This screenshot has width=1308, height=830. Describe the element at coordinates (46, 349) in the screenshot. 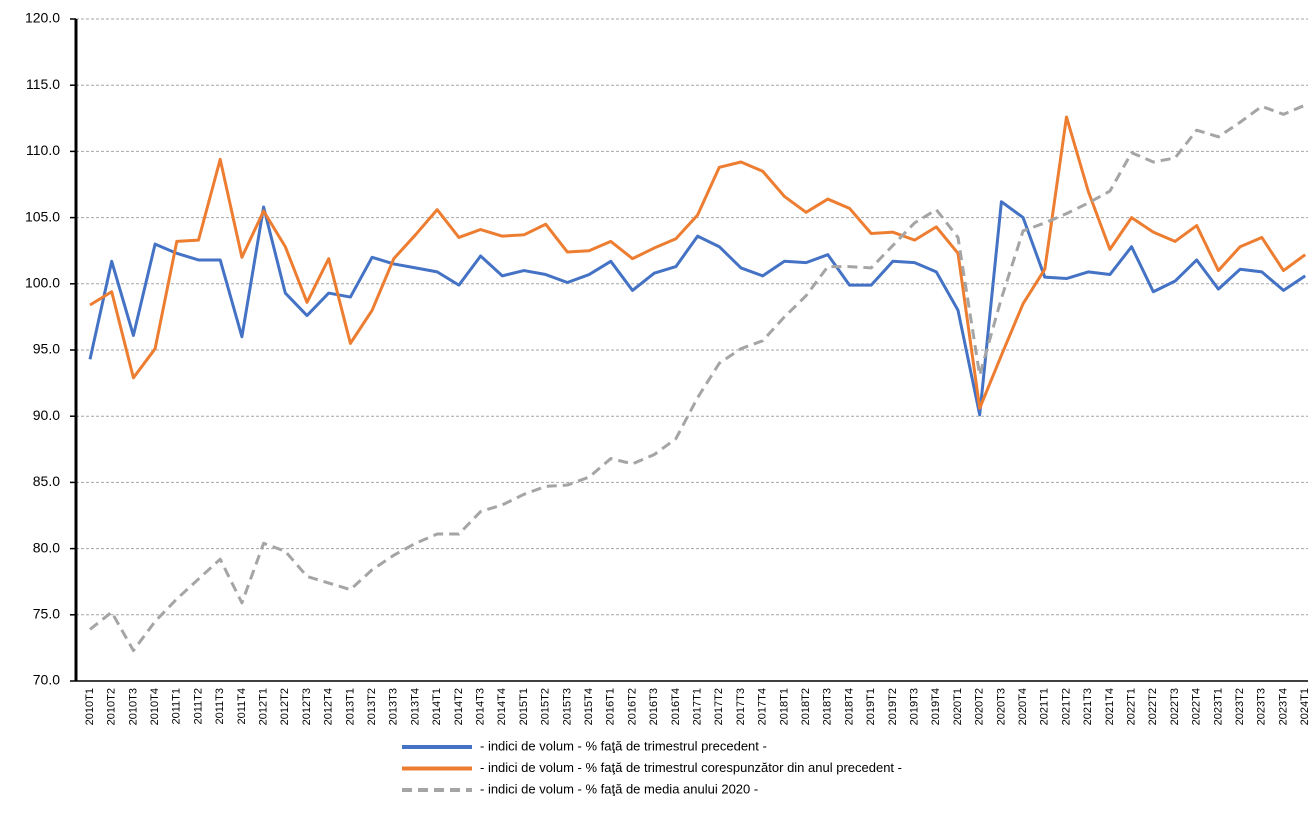

I see `y-tick-label: 95.0` at that location.